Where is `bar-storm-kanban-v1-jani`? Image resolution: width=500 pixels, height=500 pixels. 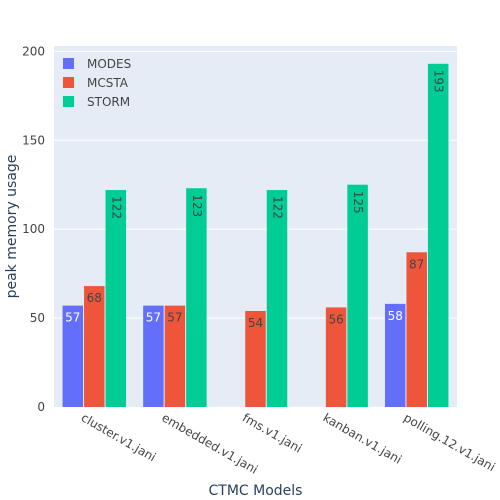 bar-storm-kanban-v1-jani is located at coordinates (357, 295).